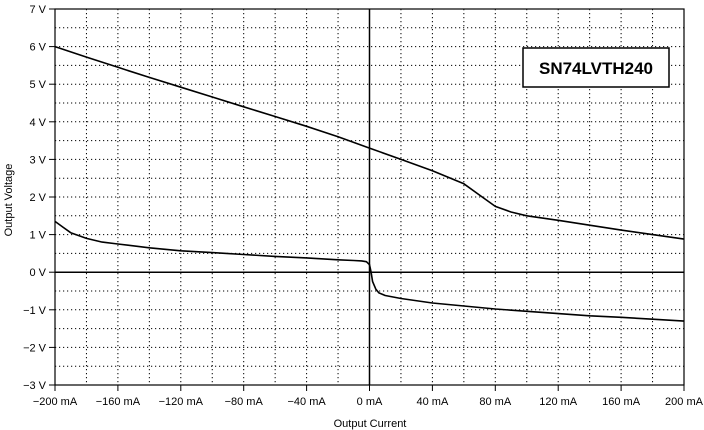 The height and width of the screenshot is (430, 704). I want to click on y-tick-label: 3 V, so click(37, 160).